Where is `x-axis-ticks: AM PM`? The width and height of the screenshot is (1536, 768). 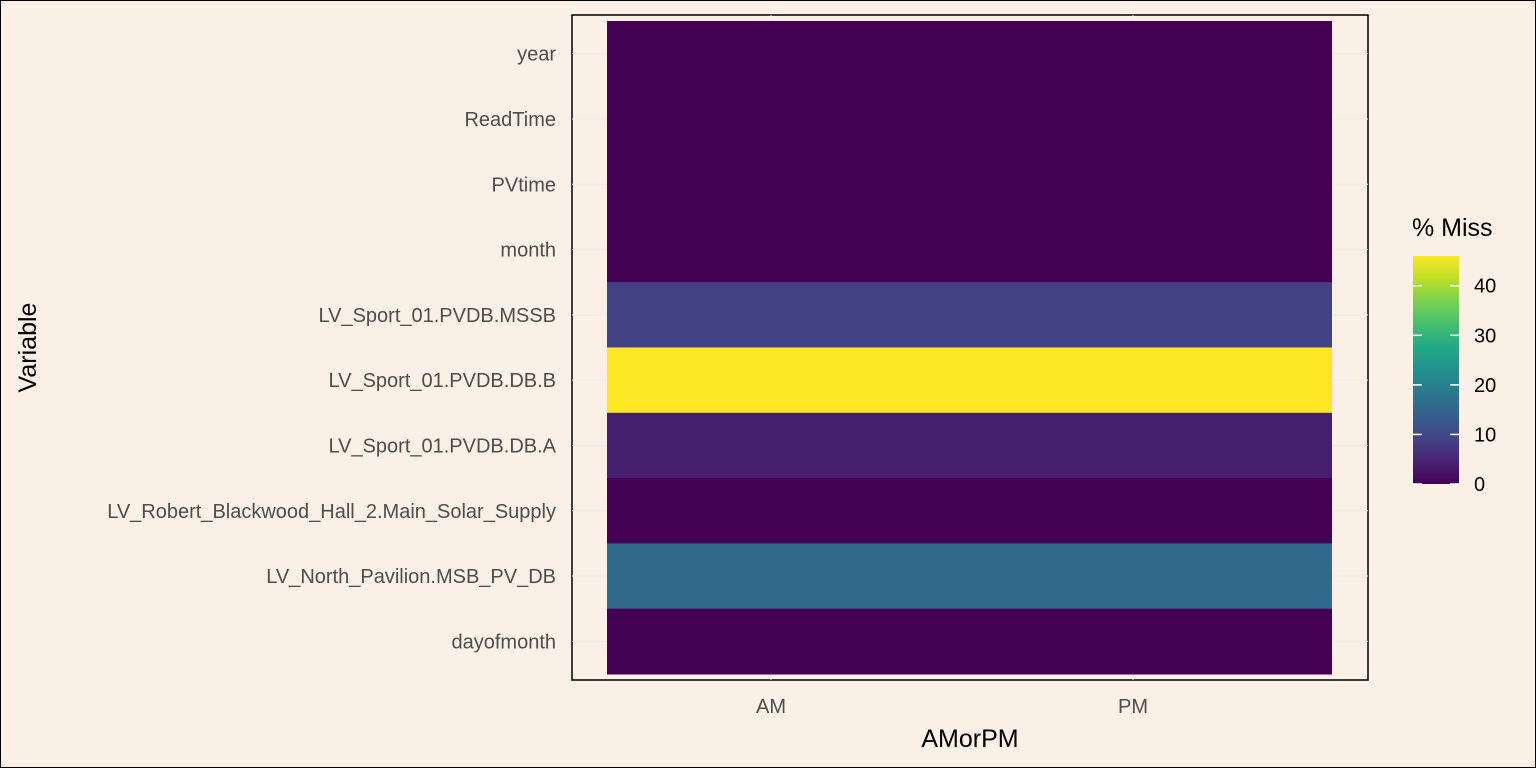 x-axis-ticks: AM PM is located at coordinates (952, 707).